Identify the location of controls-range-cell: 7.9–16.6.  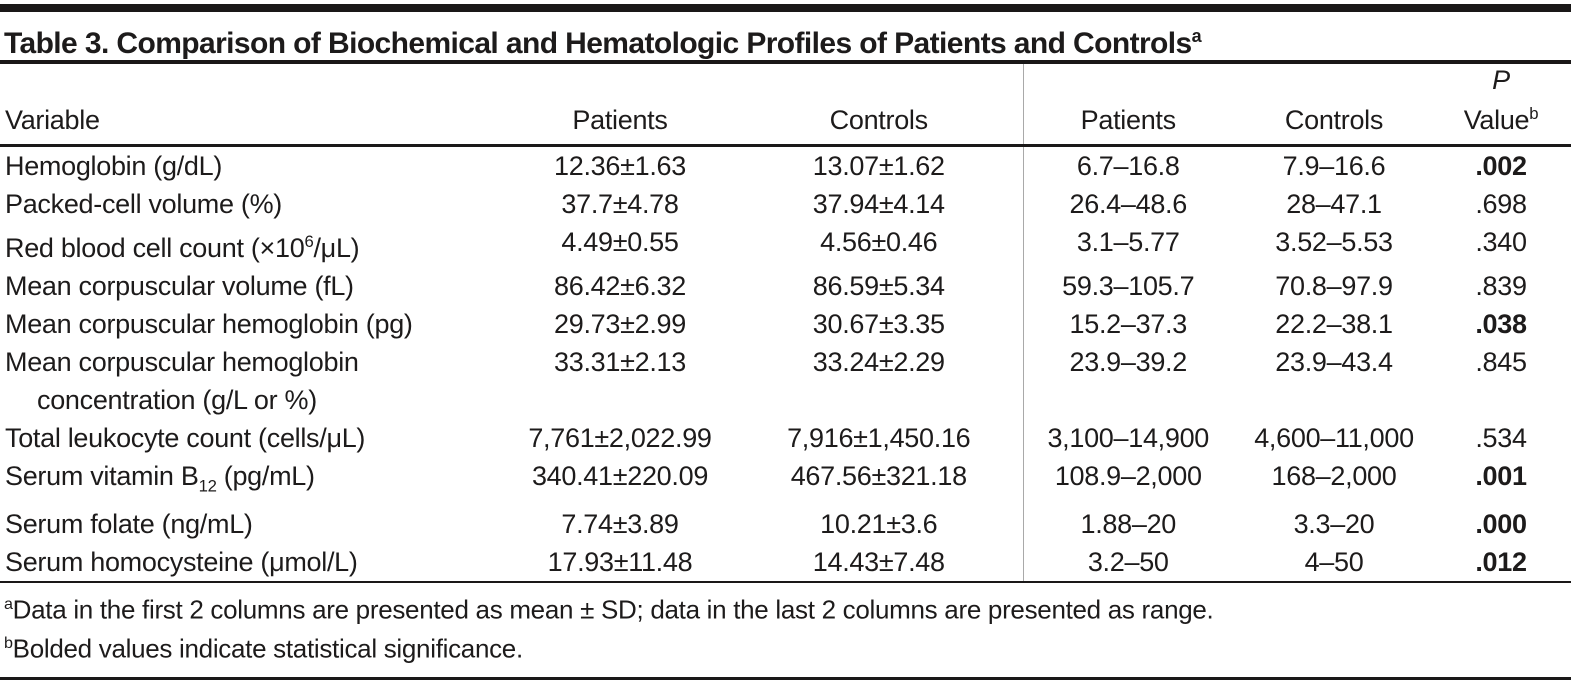
(1334, 166).